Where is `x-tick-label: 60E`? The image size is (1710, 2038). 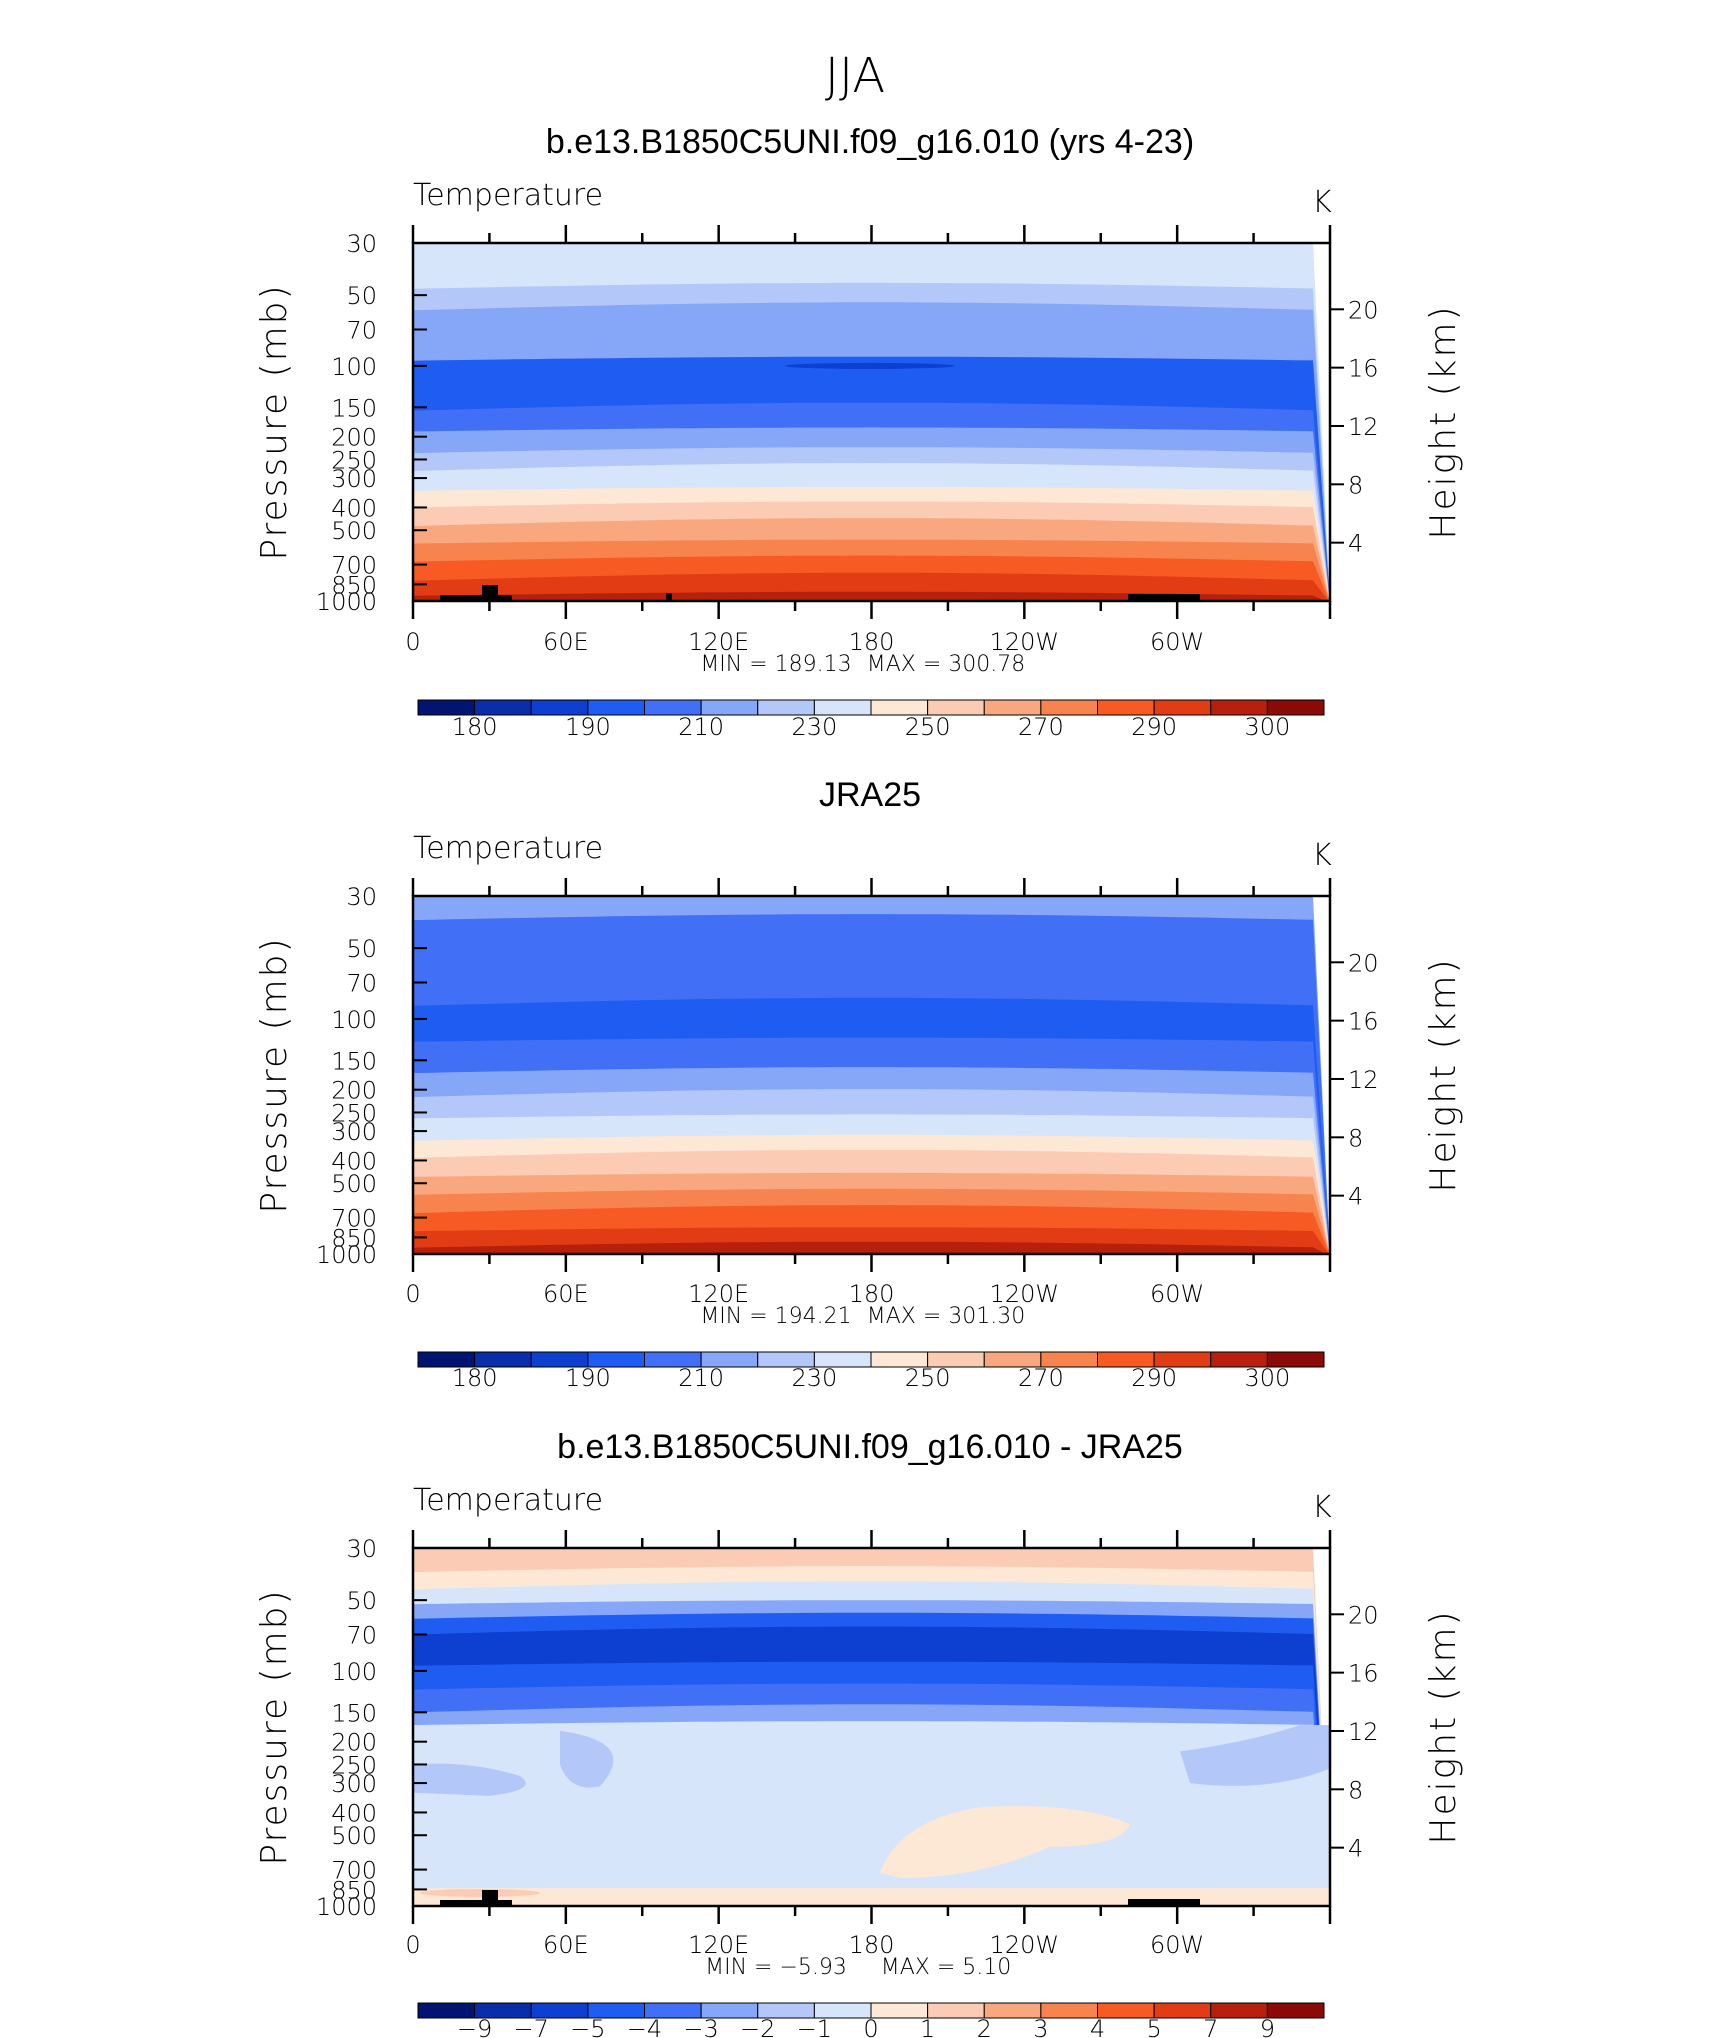 x-tick-label: 60E is located at coordinates (566, 1294).